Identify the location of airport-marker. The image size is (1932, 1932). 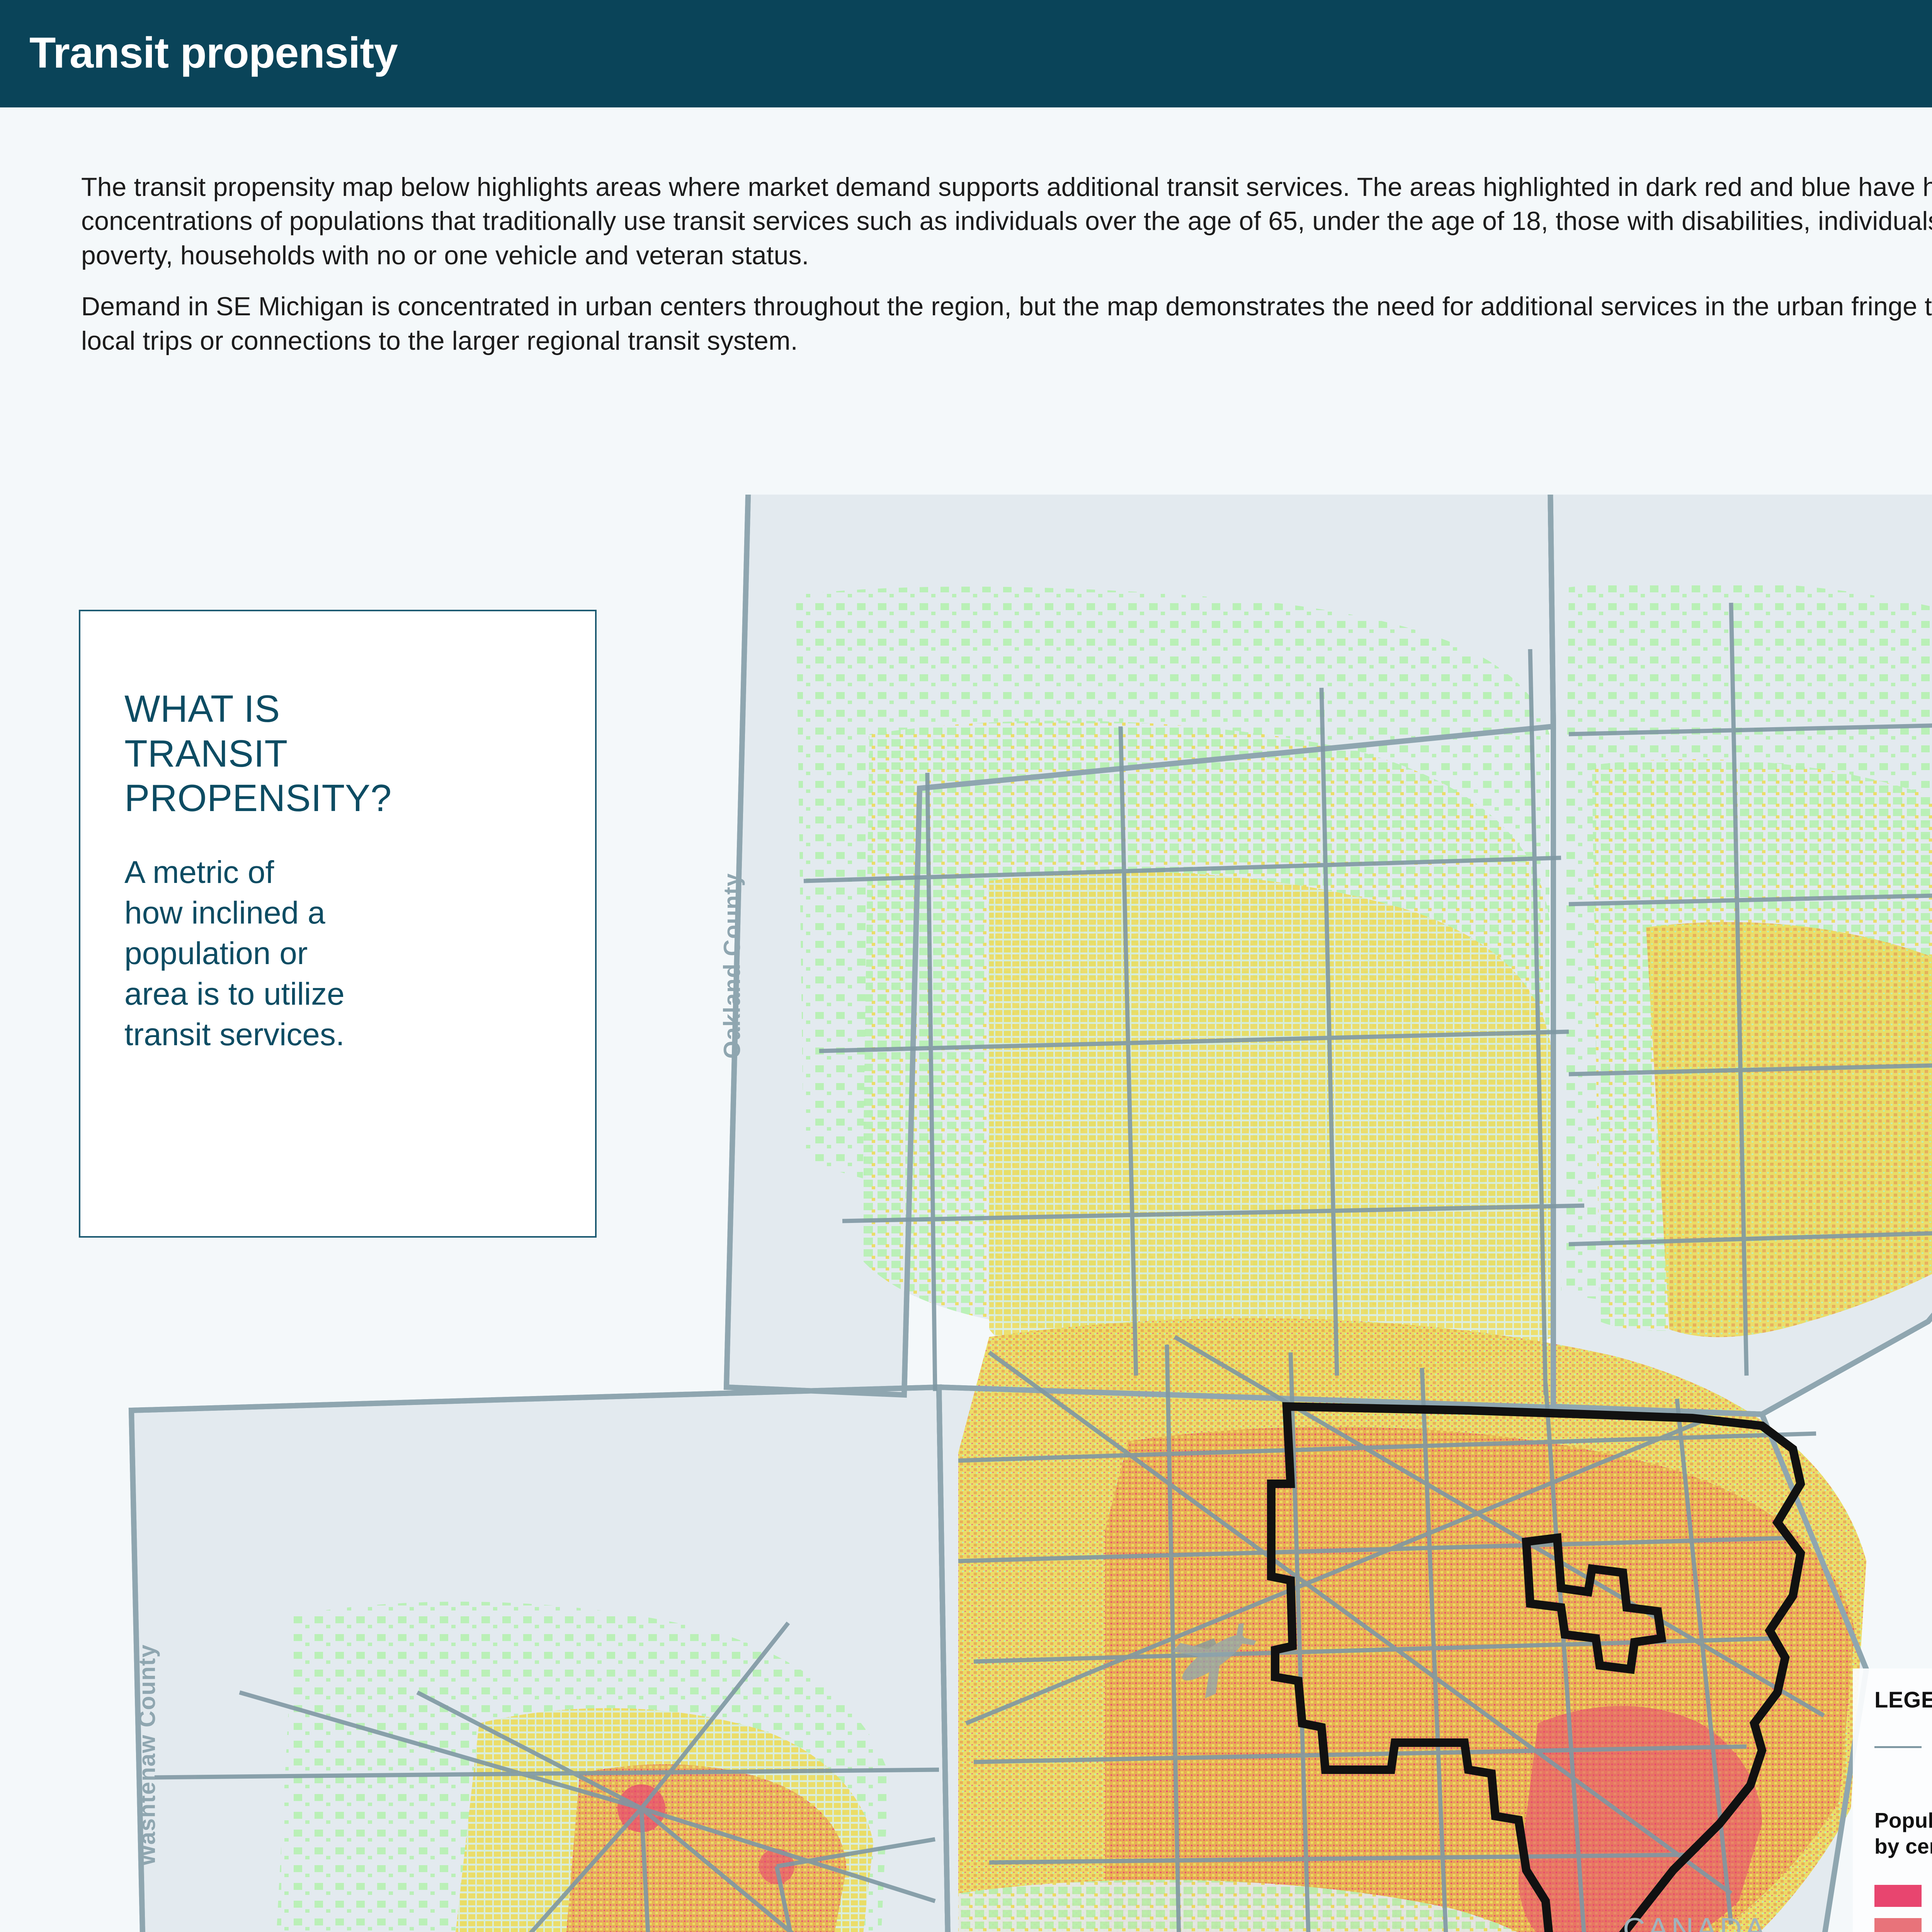
(1214, 1661).